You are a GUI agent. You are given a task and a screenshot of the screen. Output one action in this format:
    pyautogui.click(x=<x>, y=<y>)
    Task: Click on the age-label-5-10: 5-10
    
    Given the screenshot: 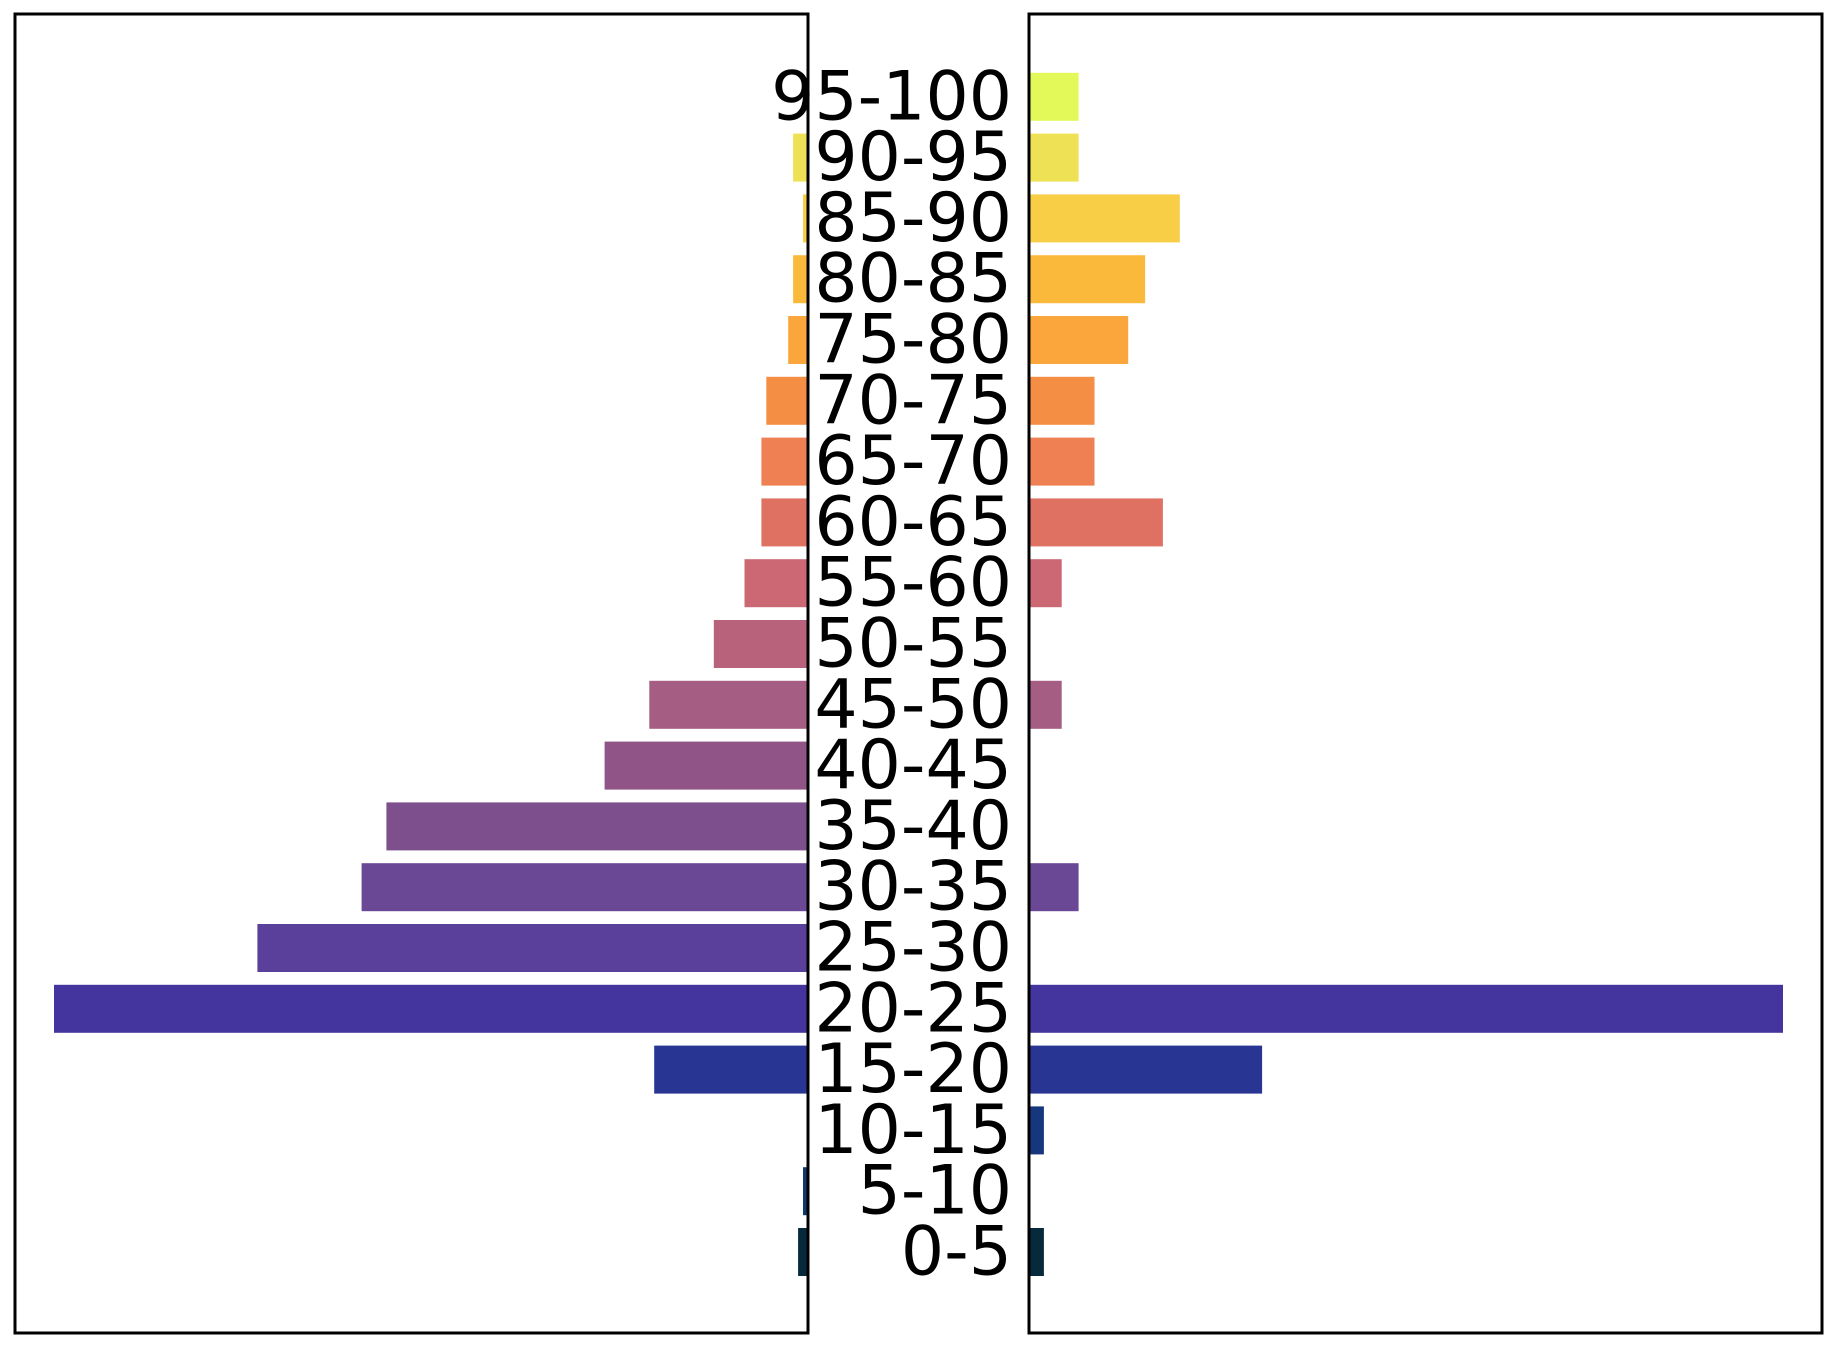 What is the action you would take?
    pyautogui.click(x=935, y=1191)
    